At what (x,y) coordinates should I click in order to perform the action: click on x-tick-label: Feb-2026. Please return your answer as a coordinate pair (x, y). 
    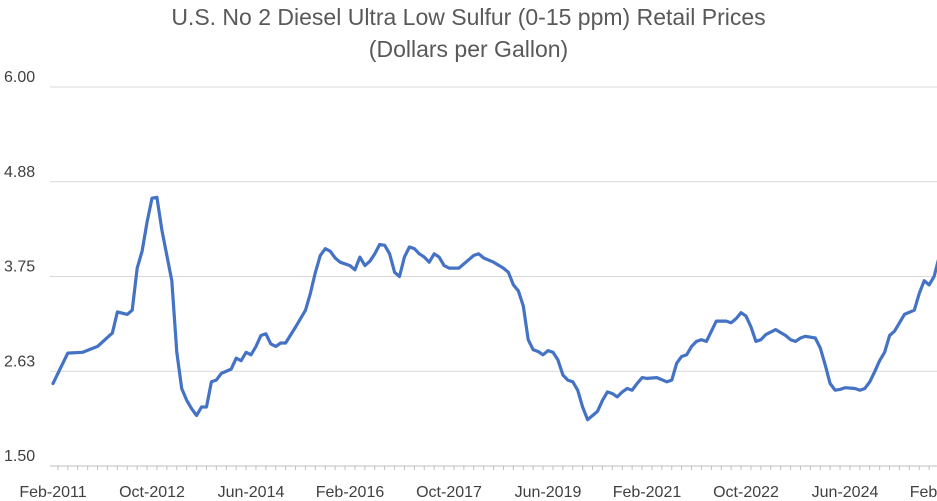
    Looking at the image, I should click on (923, 492).